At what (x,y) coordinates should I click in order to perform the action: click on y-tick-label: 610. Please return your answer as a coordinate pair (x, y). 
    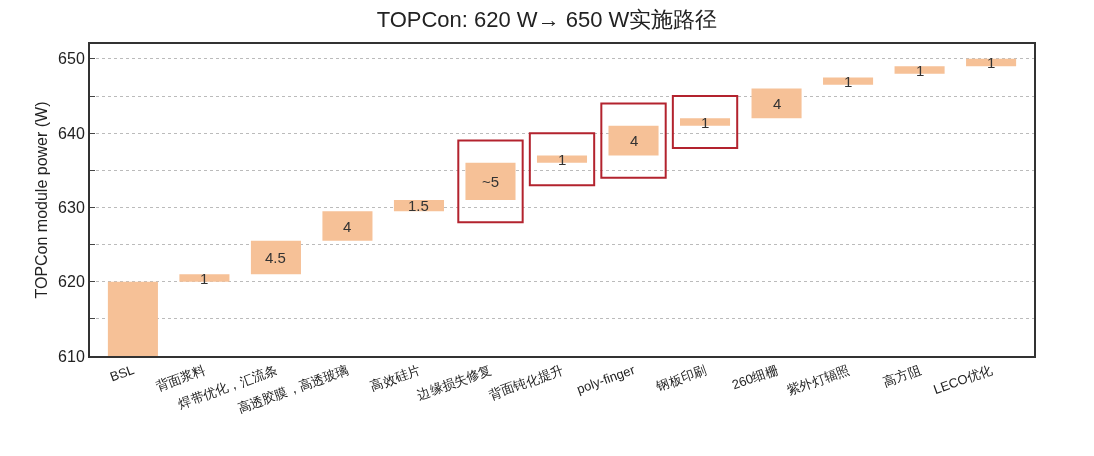
    Looking at the image, I should click on (71, 356).